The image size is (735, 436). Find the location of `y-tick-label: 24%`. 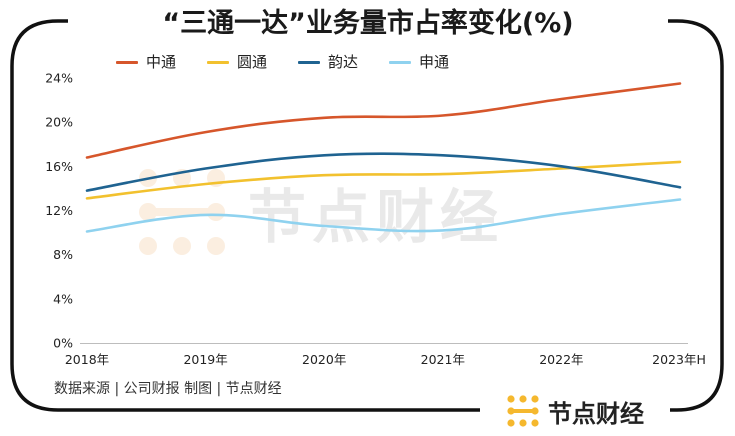

y-tick-label: 24% is located at coordinates (59, 78).